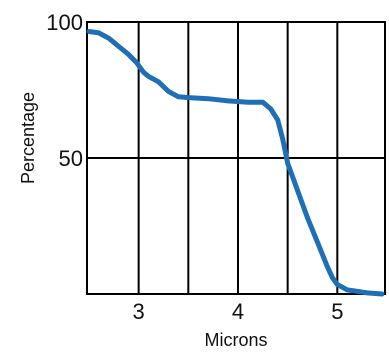 The width and height of the screenshot is (389, 354). What do you see at coordinates (64, 90) in the screenshot?
I see `y-tick-labels: 50 100` at bounding box center [64, 90].